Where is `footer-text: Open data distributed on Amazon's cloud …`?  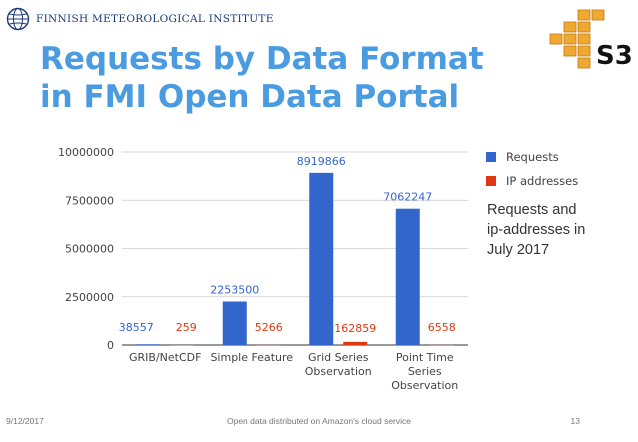 footer-text: Open data distributed on Amazon's cloud … is located at coordinates (318, 421).